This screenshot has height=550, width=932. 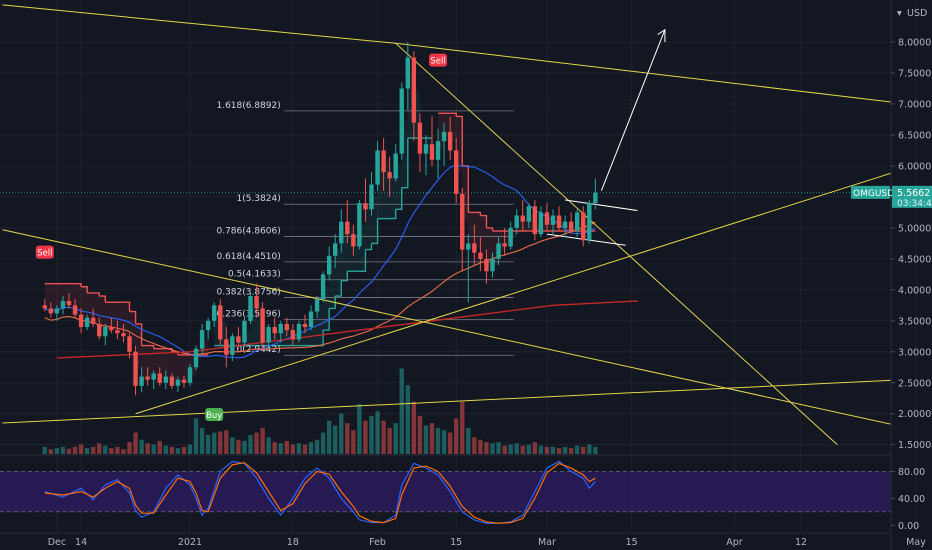 What do you see at coordinates (583, 450) in the screenshot?
I see `volume-bar` at bounding box center [583, 450].